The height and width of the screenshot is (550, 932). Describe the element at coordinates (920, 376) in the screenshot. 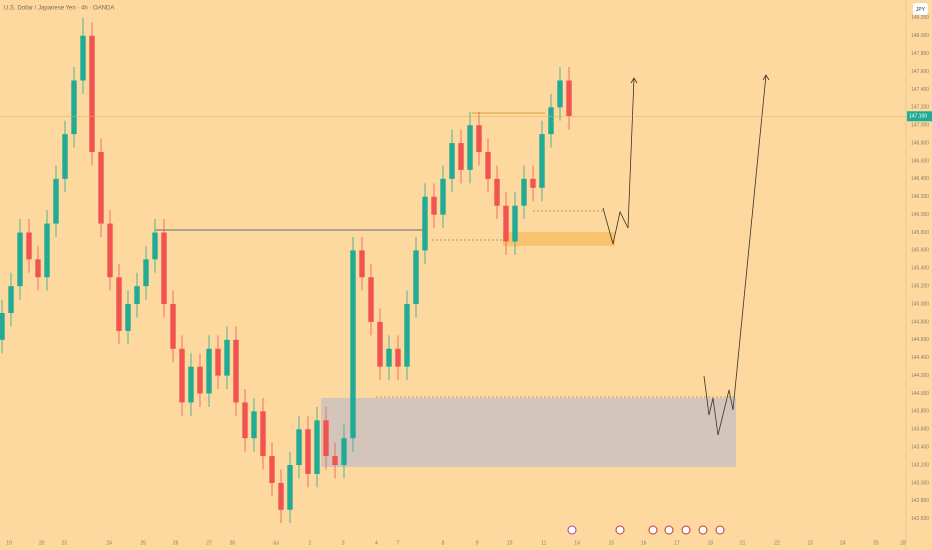

I see `y-tick-label: 144.200` at that location.